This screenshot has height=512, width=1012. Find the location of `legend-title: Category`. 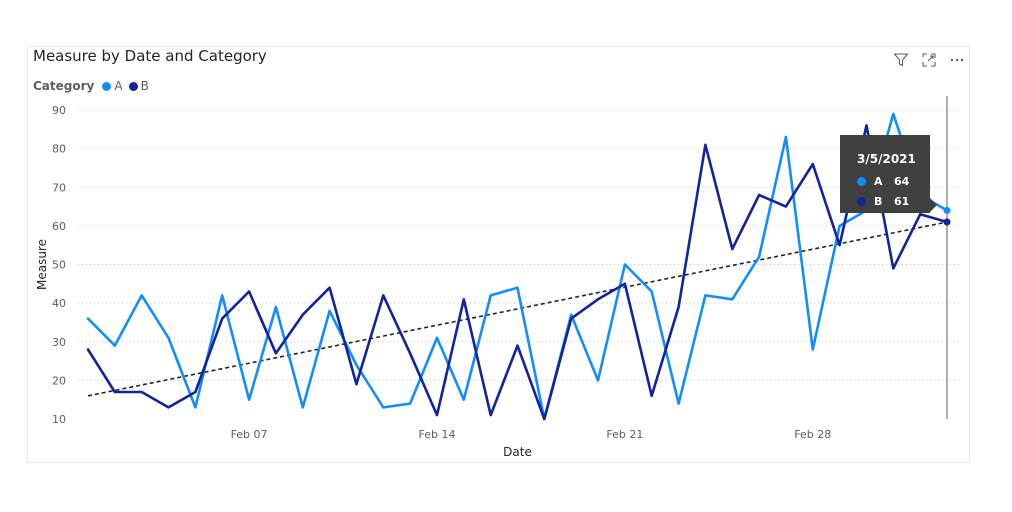

legend-title: Category is located at coordinates (64, 86).